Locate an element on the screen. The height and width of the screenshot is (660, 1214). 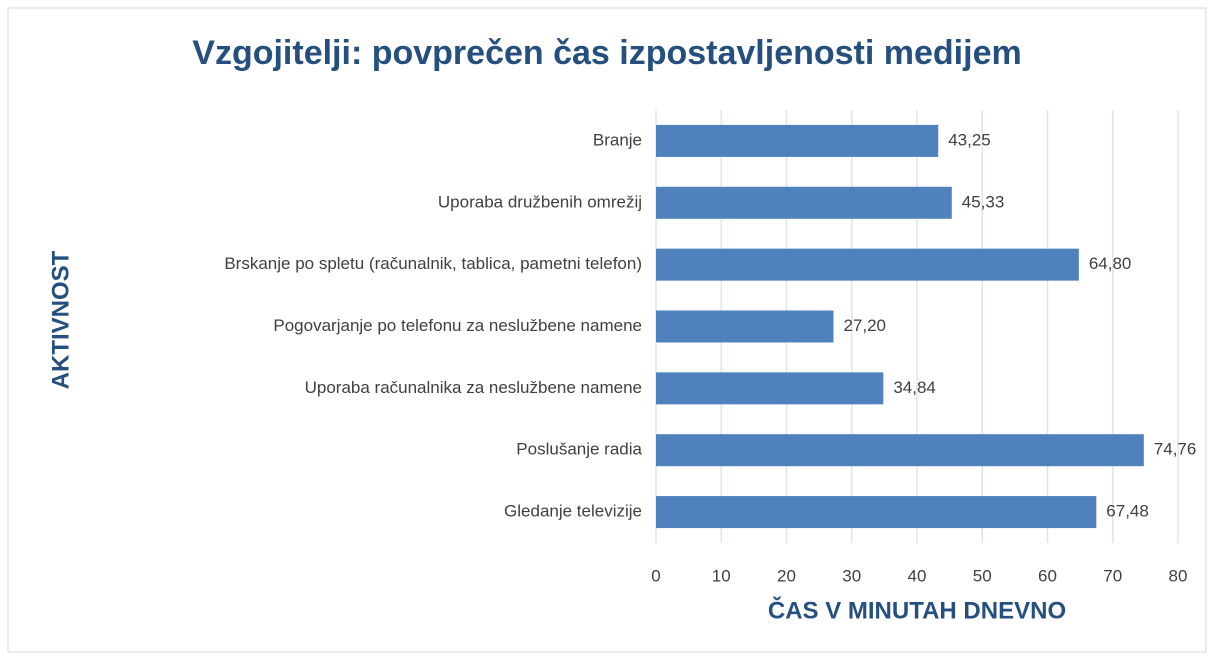
x-tick-label: 10 is located at coordinates (721, 575).